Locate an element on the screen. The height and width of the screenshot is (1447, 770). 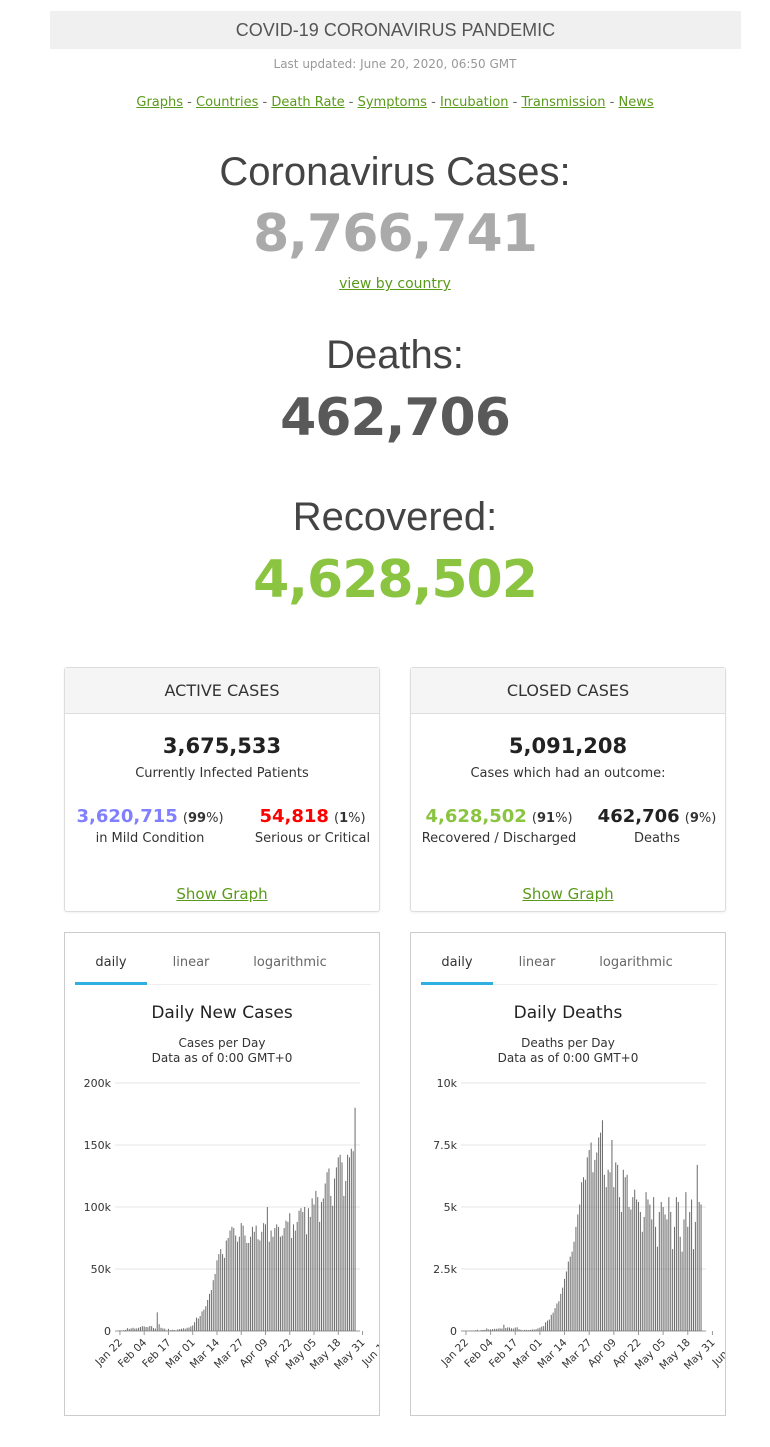
last-updated: Last updated: June 20, 2020, 06:50 GMT is located at coordinates (385, 64).